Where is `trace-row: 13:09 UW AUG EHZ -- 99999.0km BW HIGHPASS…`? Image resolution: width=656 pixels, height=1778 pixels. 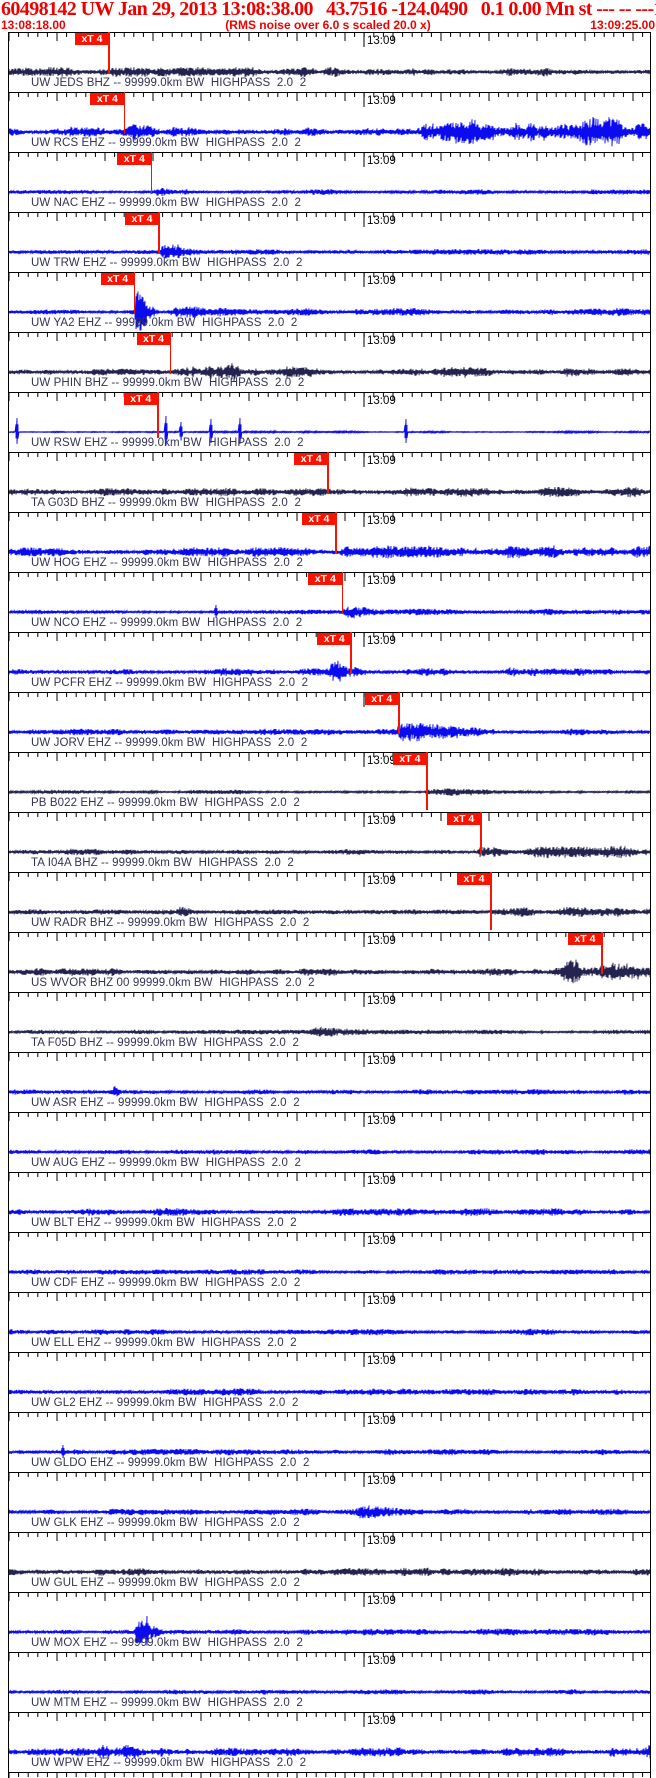
trace-row: 13:09 UW AUG EHZ -- 99999.0km BW HIGHPASS… is located at coordinates (329, 1142).